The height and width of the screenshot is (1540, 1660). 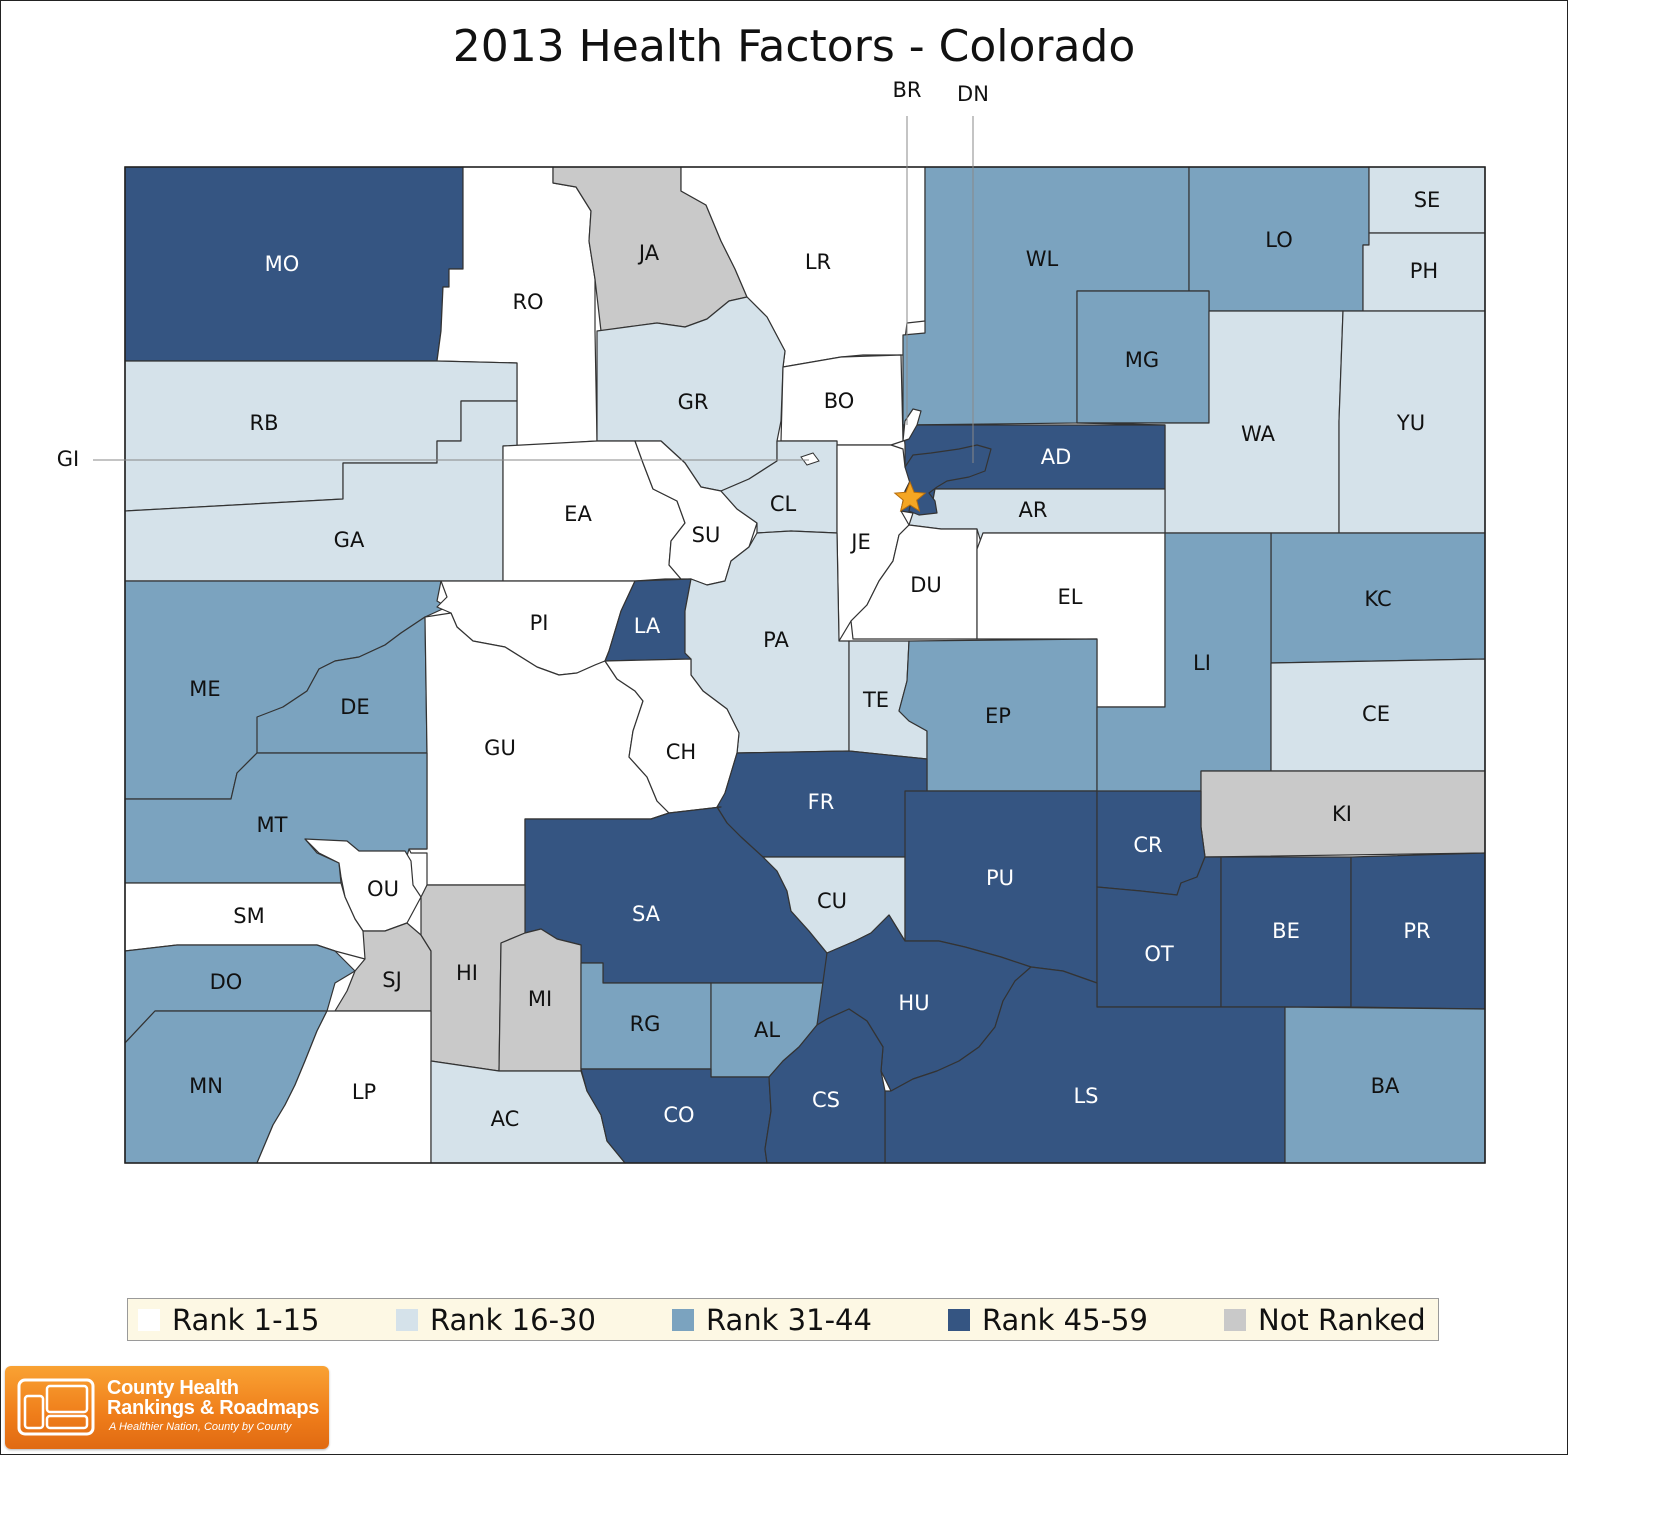 What do you see at coordinates (646, 914) in the screenshot?
I see `county-label-SA: SA` at bounding box center [646, 914].